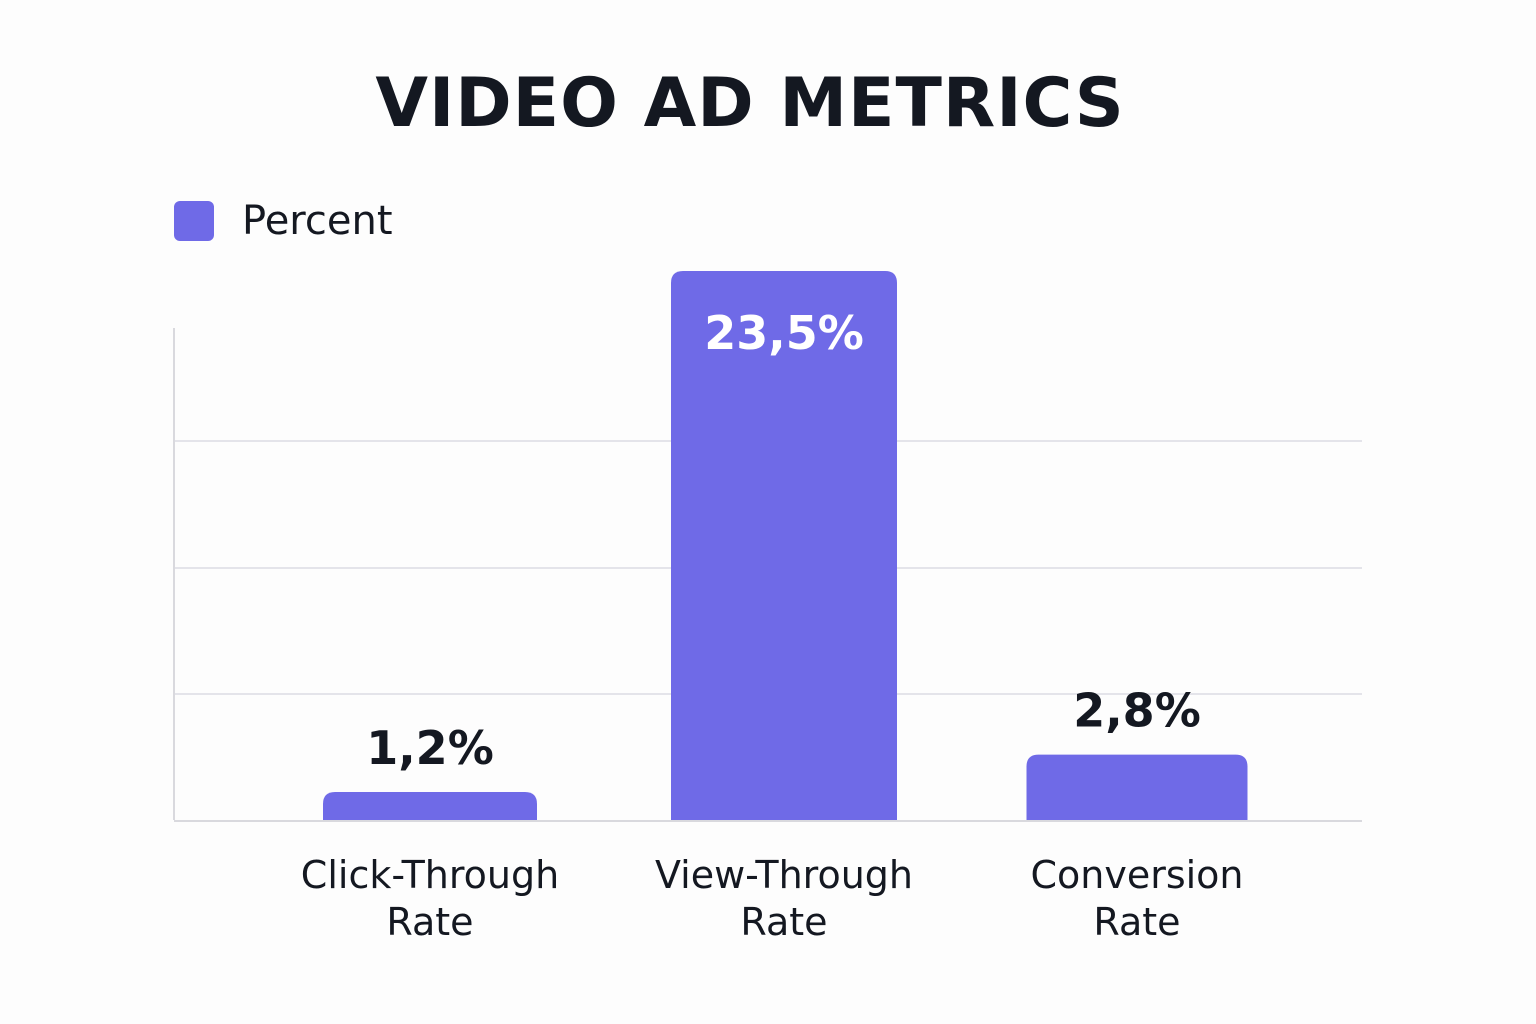 The image size is (1536, 1024). I want to click on category-label-1-line-2: Rate, so click(429, 922).